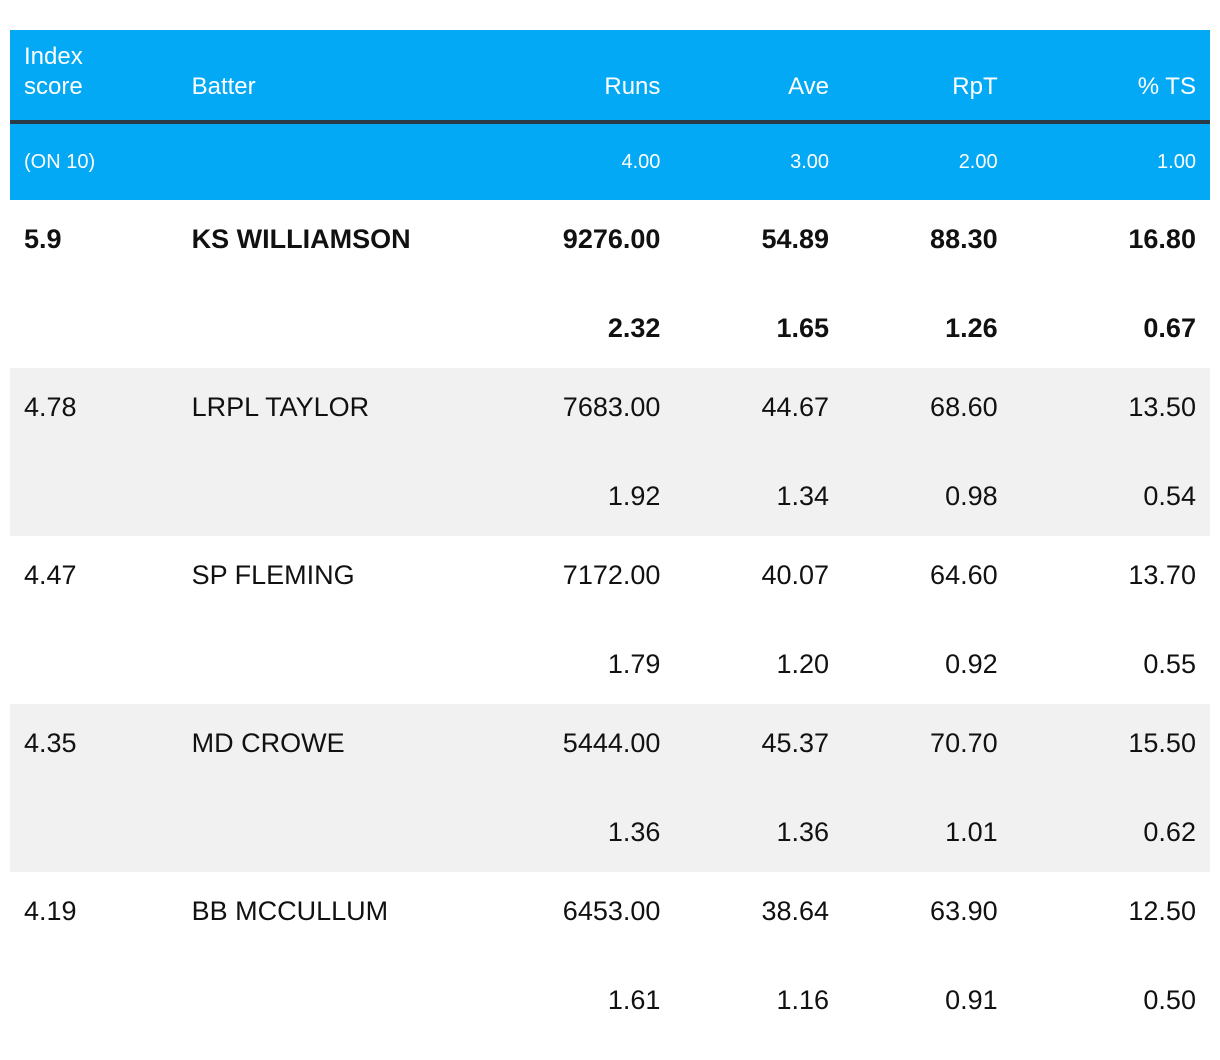  What do you see at coordinates (810, 161) in the screenshot?
I see `weights-ave: 3.00` at bounding box center [810, 161].